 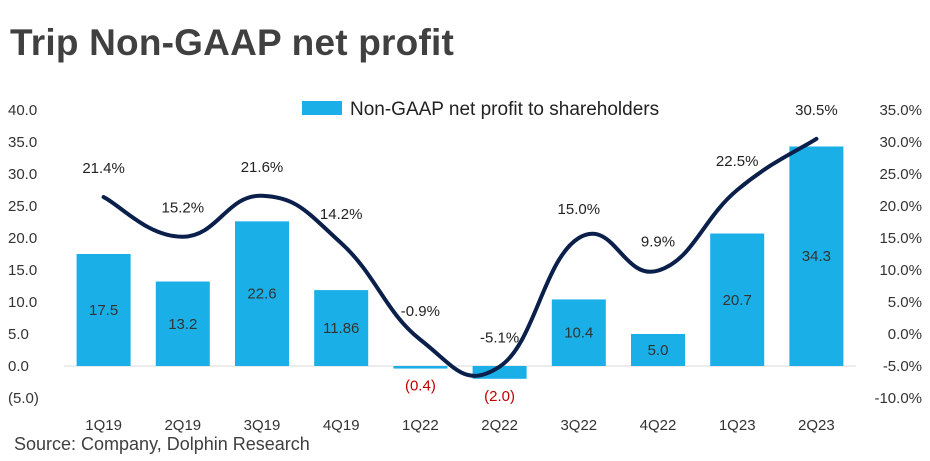 What do you see at coordinates (578, 425) in the screenshot?
I see `x-tick-label: 3Q22` at bounding box center [578, 425].